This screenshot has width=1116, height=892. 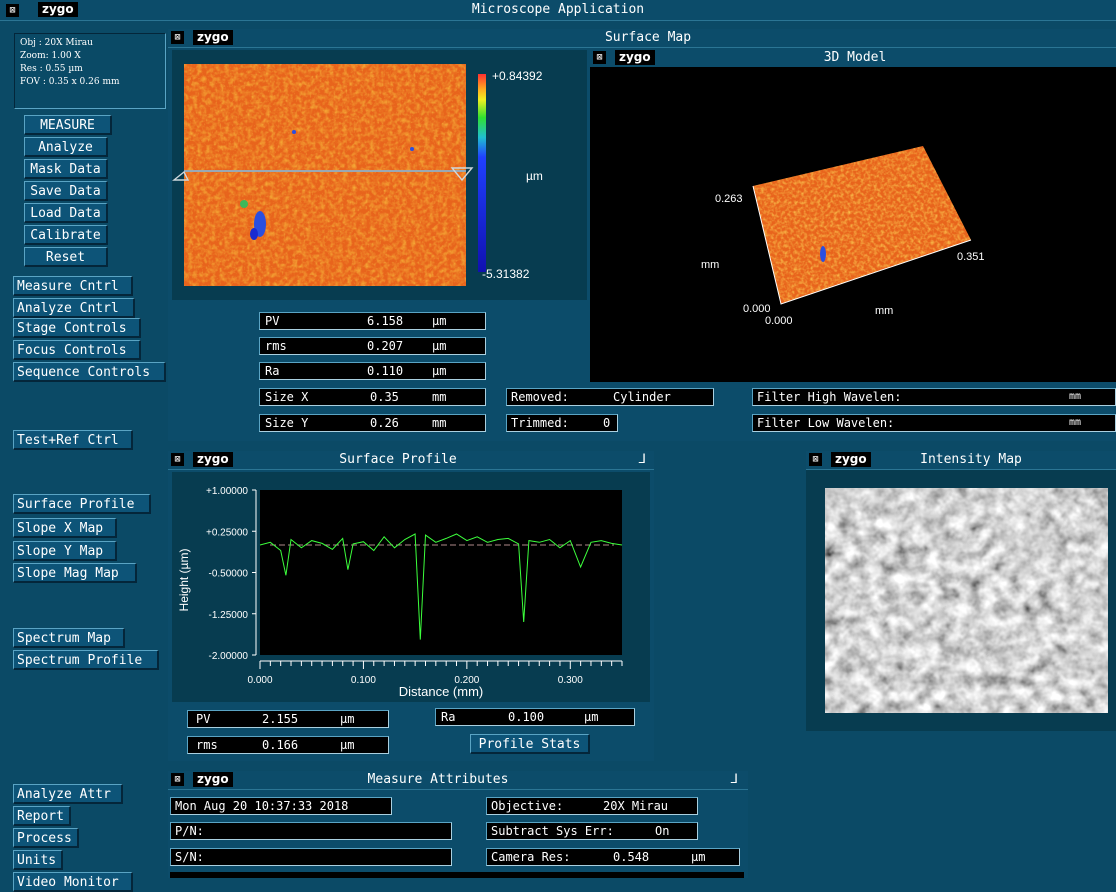 What do you see at coordinates (12, 10) in the screenshot?
I see `window-close-icon: ⊠` at bounding box center [12, 10].